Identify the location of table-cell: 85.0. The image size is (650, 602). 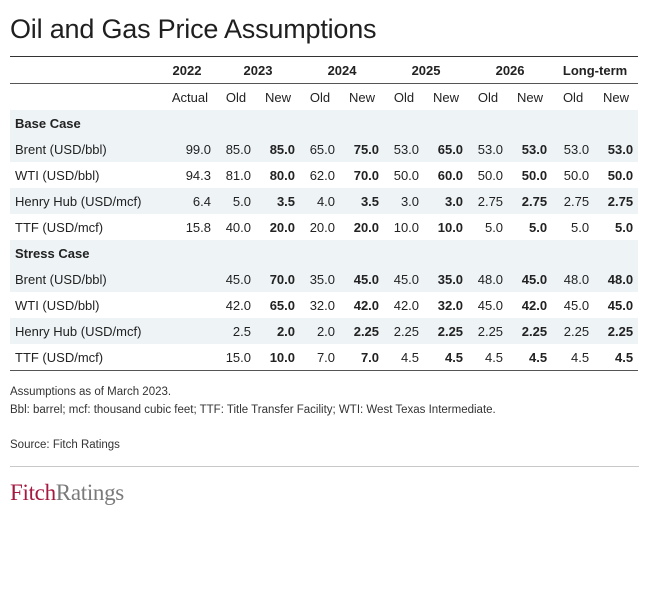
(278, 149).